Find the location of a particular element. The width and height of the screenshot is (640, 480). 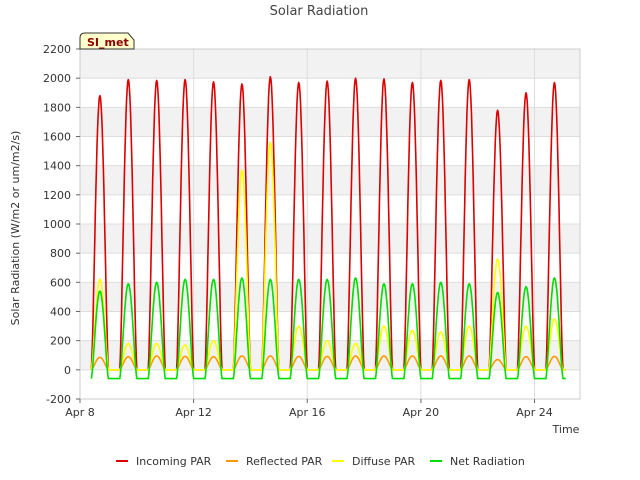

chart-title: Solar Radiation is located at coordinates (319, 11).